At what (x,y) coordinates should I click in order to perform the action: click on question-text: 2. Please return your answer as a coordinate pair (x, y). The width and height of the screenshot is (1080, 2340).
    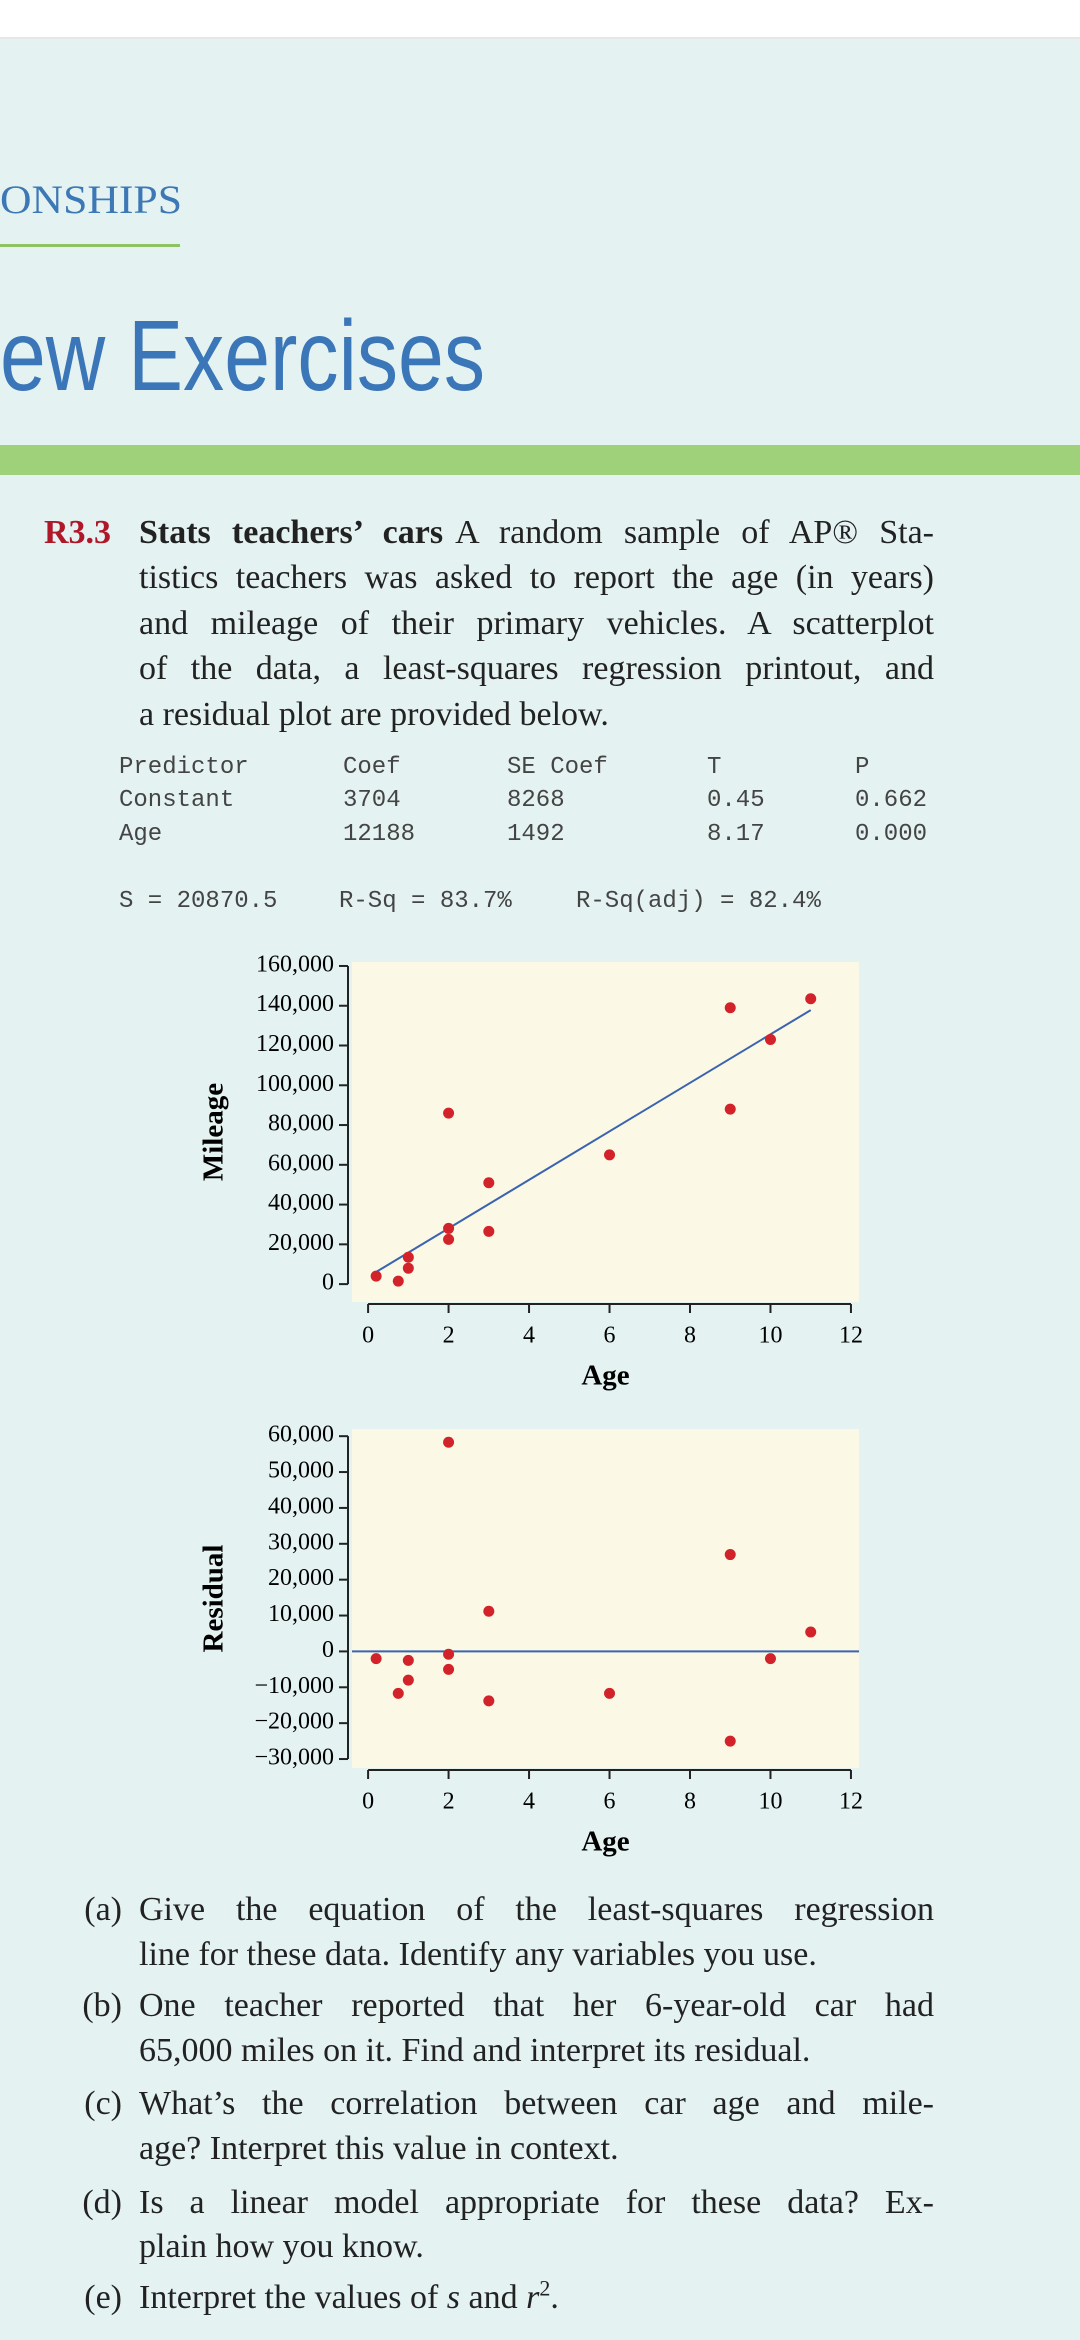
    Looking at the image, I should click on (545, 2288).